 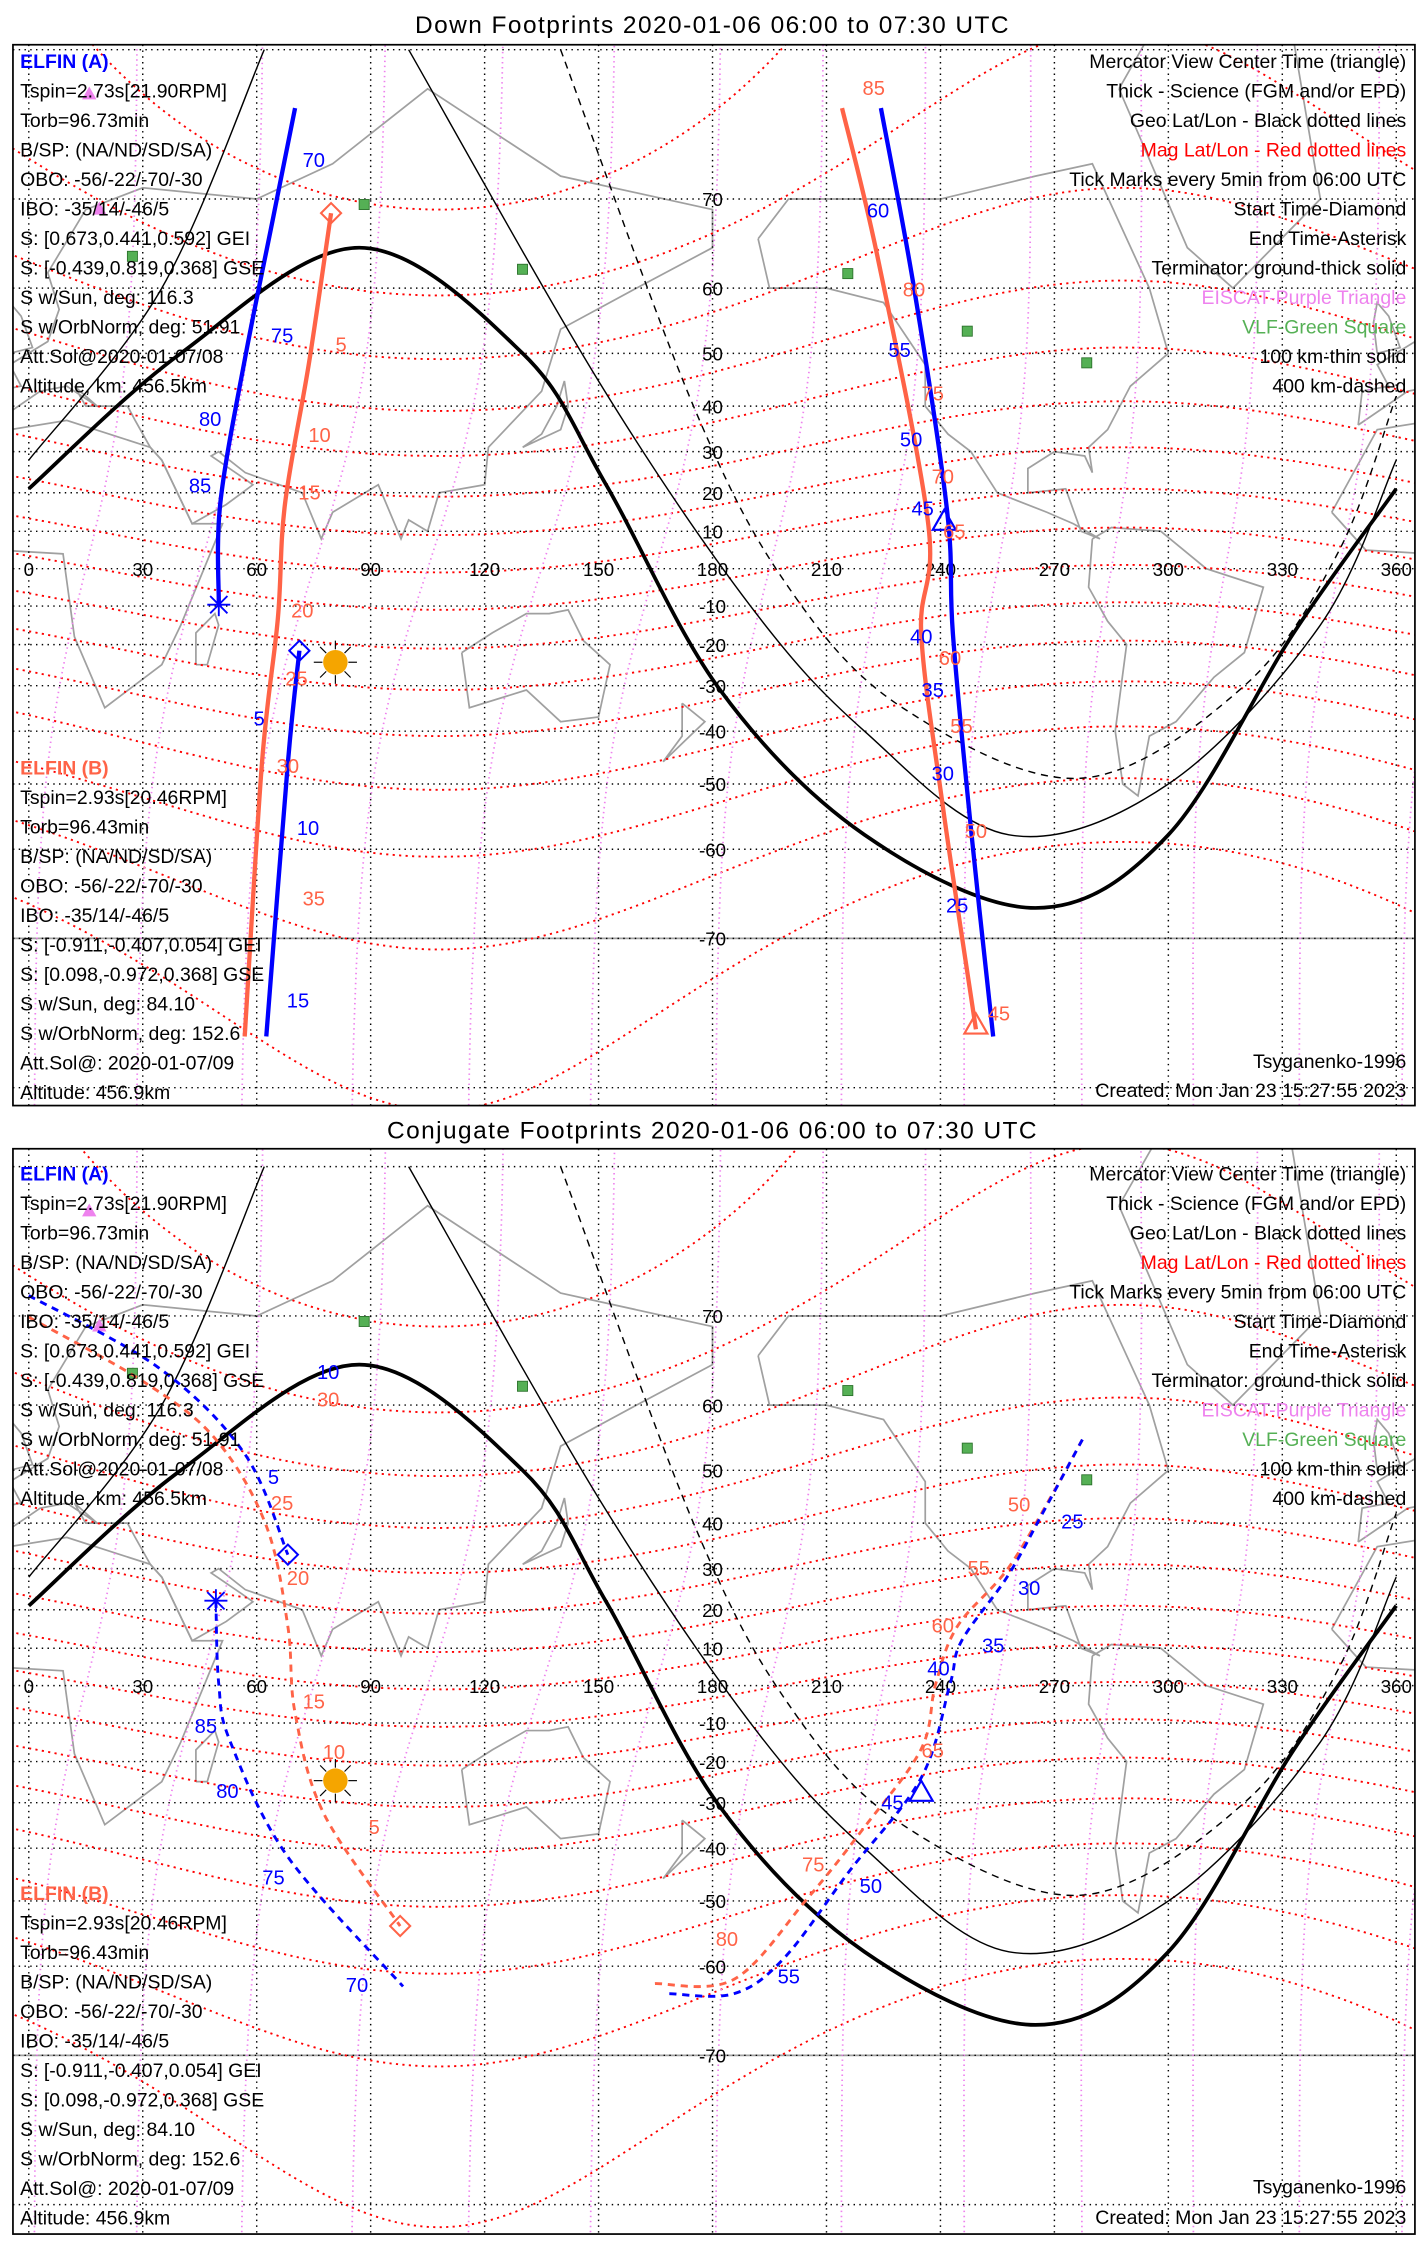 I want to click on terminator-100km, so click(x=146, y=255).